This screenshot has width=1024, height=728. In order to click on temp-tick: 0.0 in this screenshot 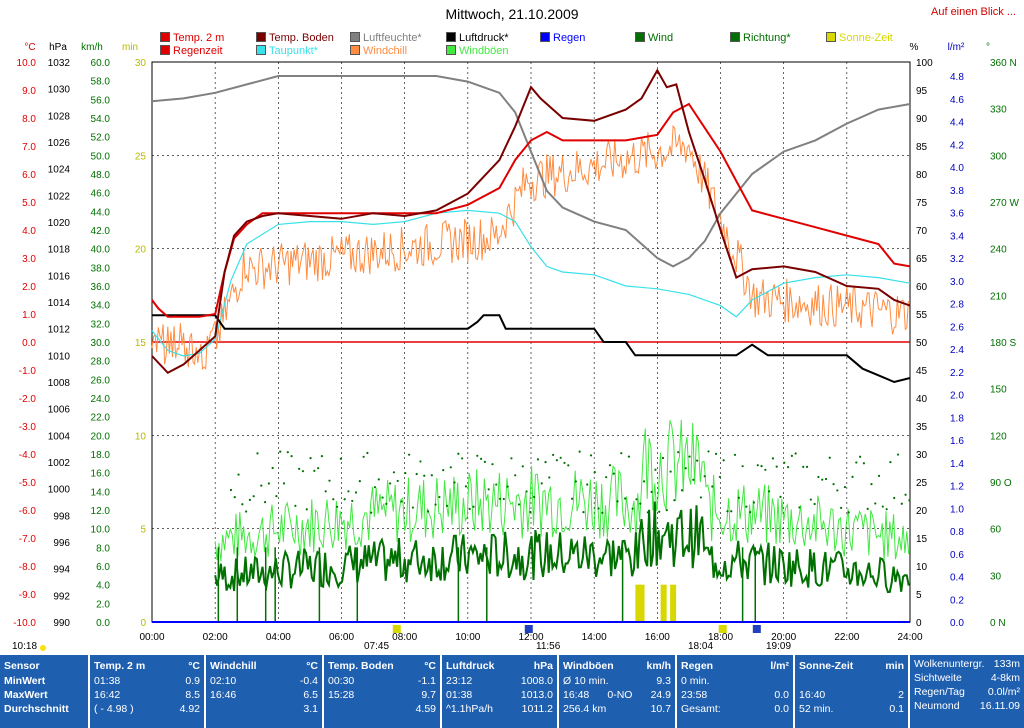, I will do `click(29, 343)`.